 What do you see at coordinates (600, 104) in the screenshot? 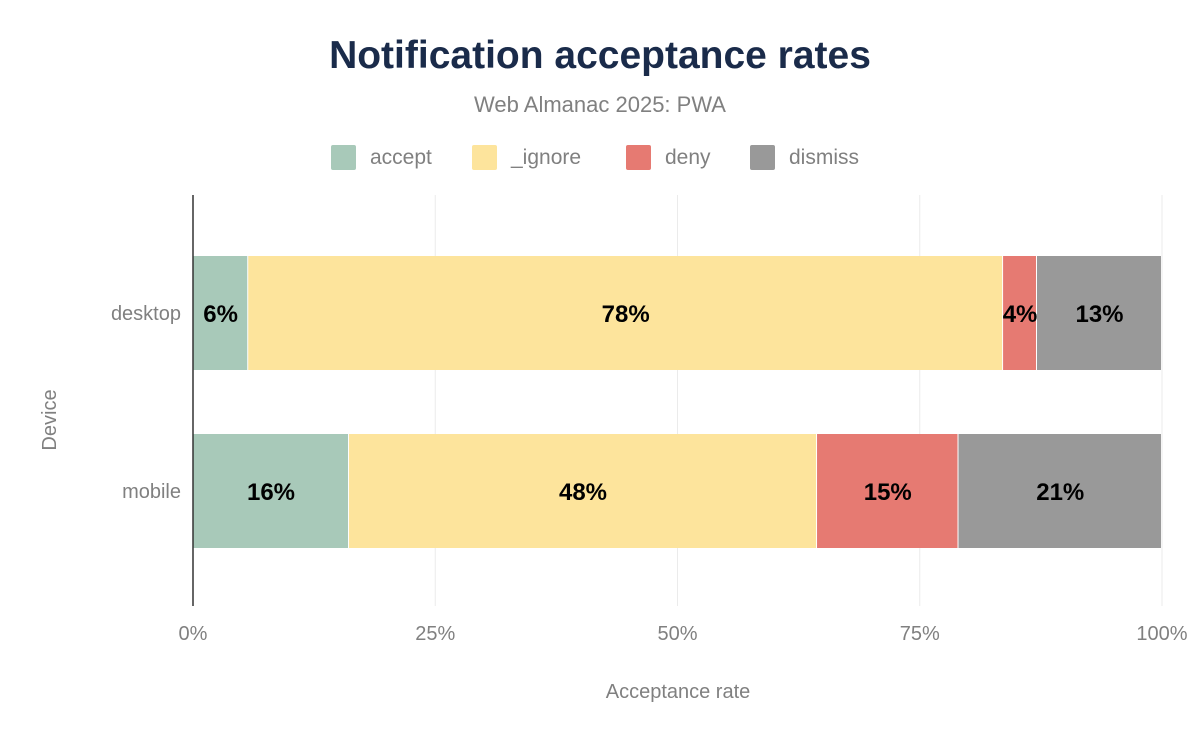
I see `chart-subtitle: Web Almanac 2025: PWA` at bounding box center [600, 104].